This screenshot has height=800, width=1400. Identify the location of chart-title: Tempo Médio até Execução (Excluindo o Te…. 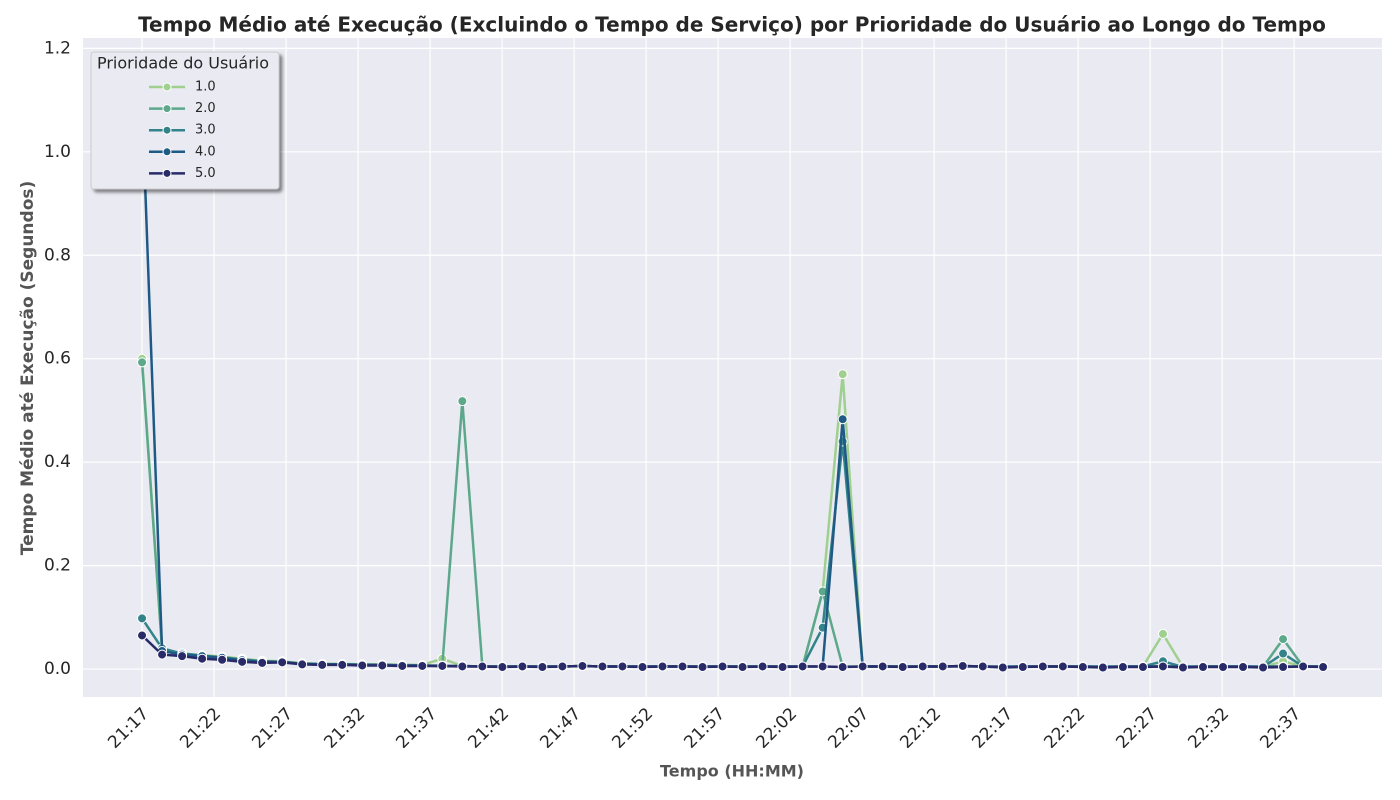
(732, 25).